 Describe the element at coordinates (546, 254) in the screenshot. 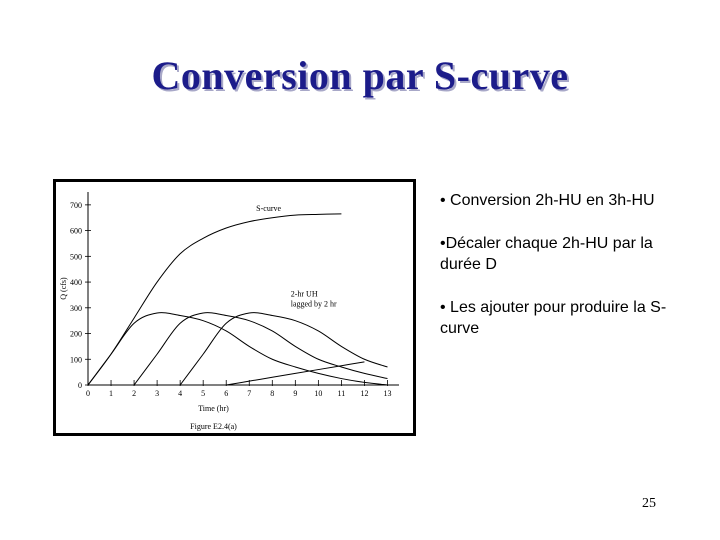

I see `bullet-item: •Décaler chaque 2h-HU par la durée D` at that location.